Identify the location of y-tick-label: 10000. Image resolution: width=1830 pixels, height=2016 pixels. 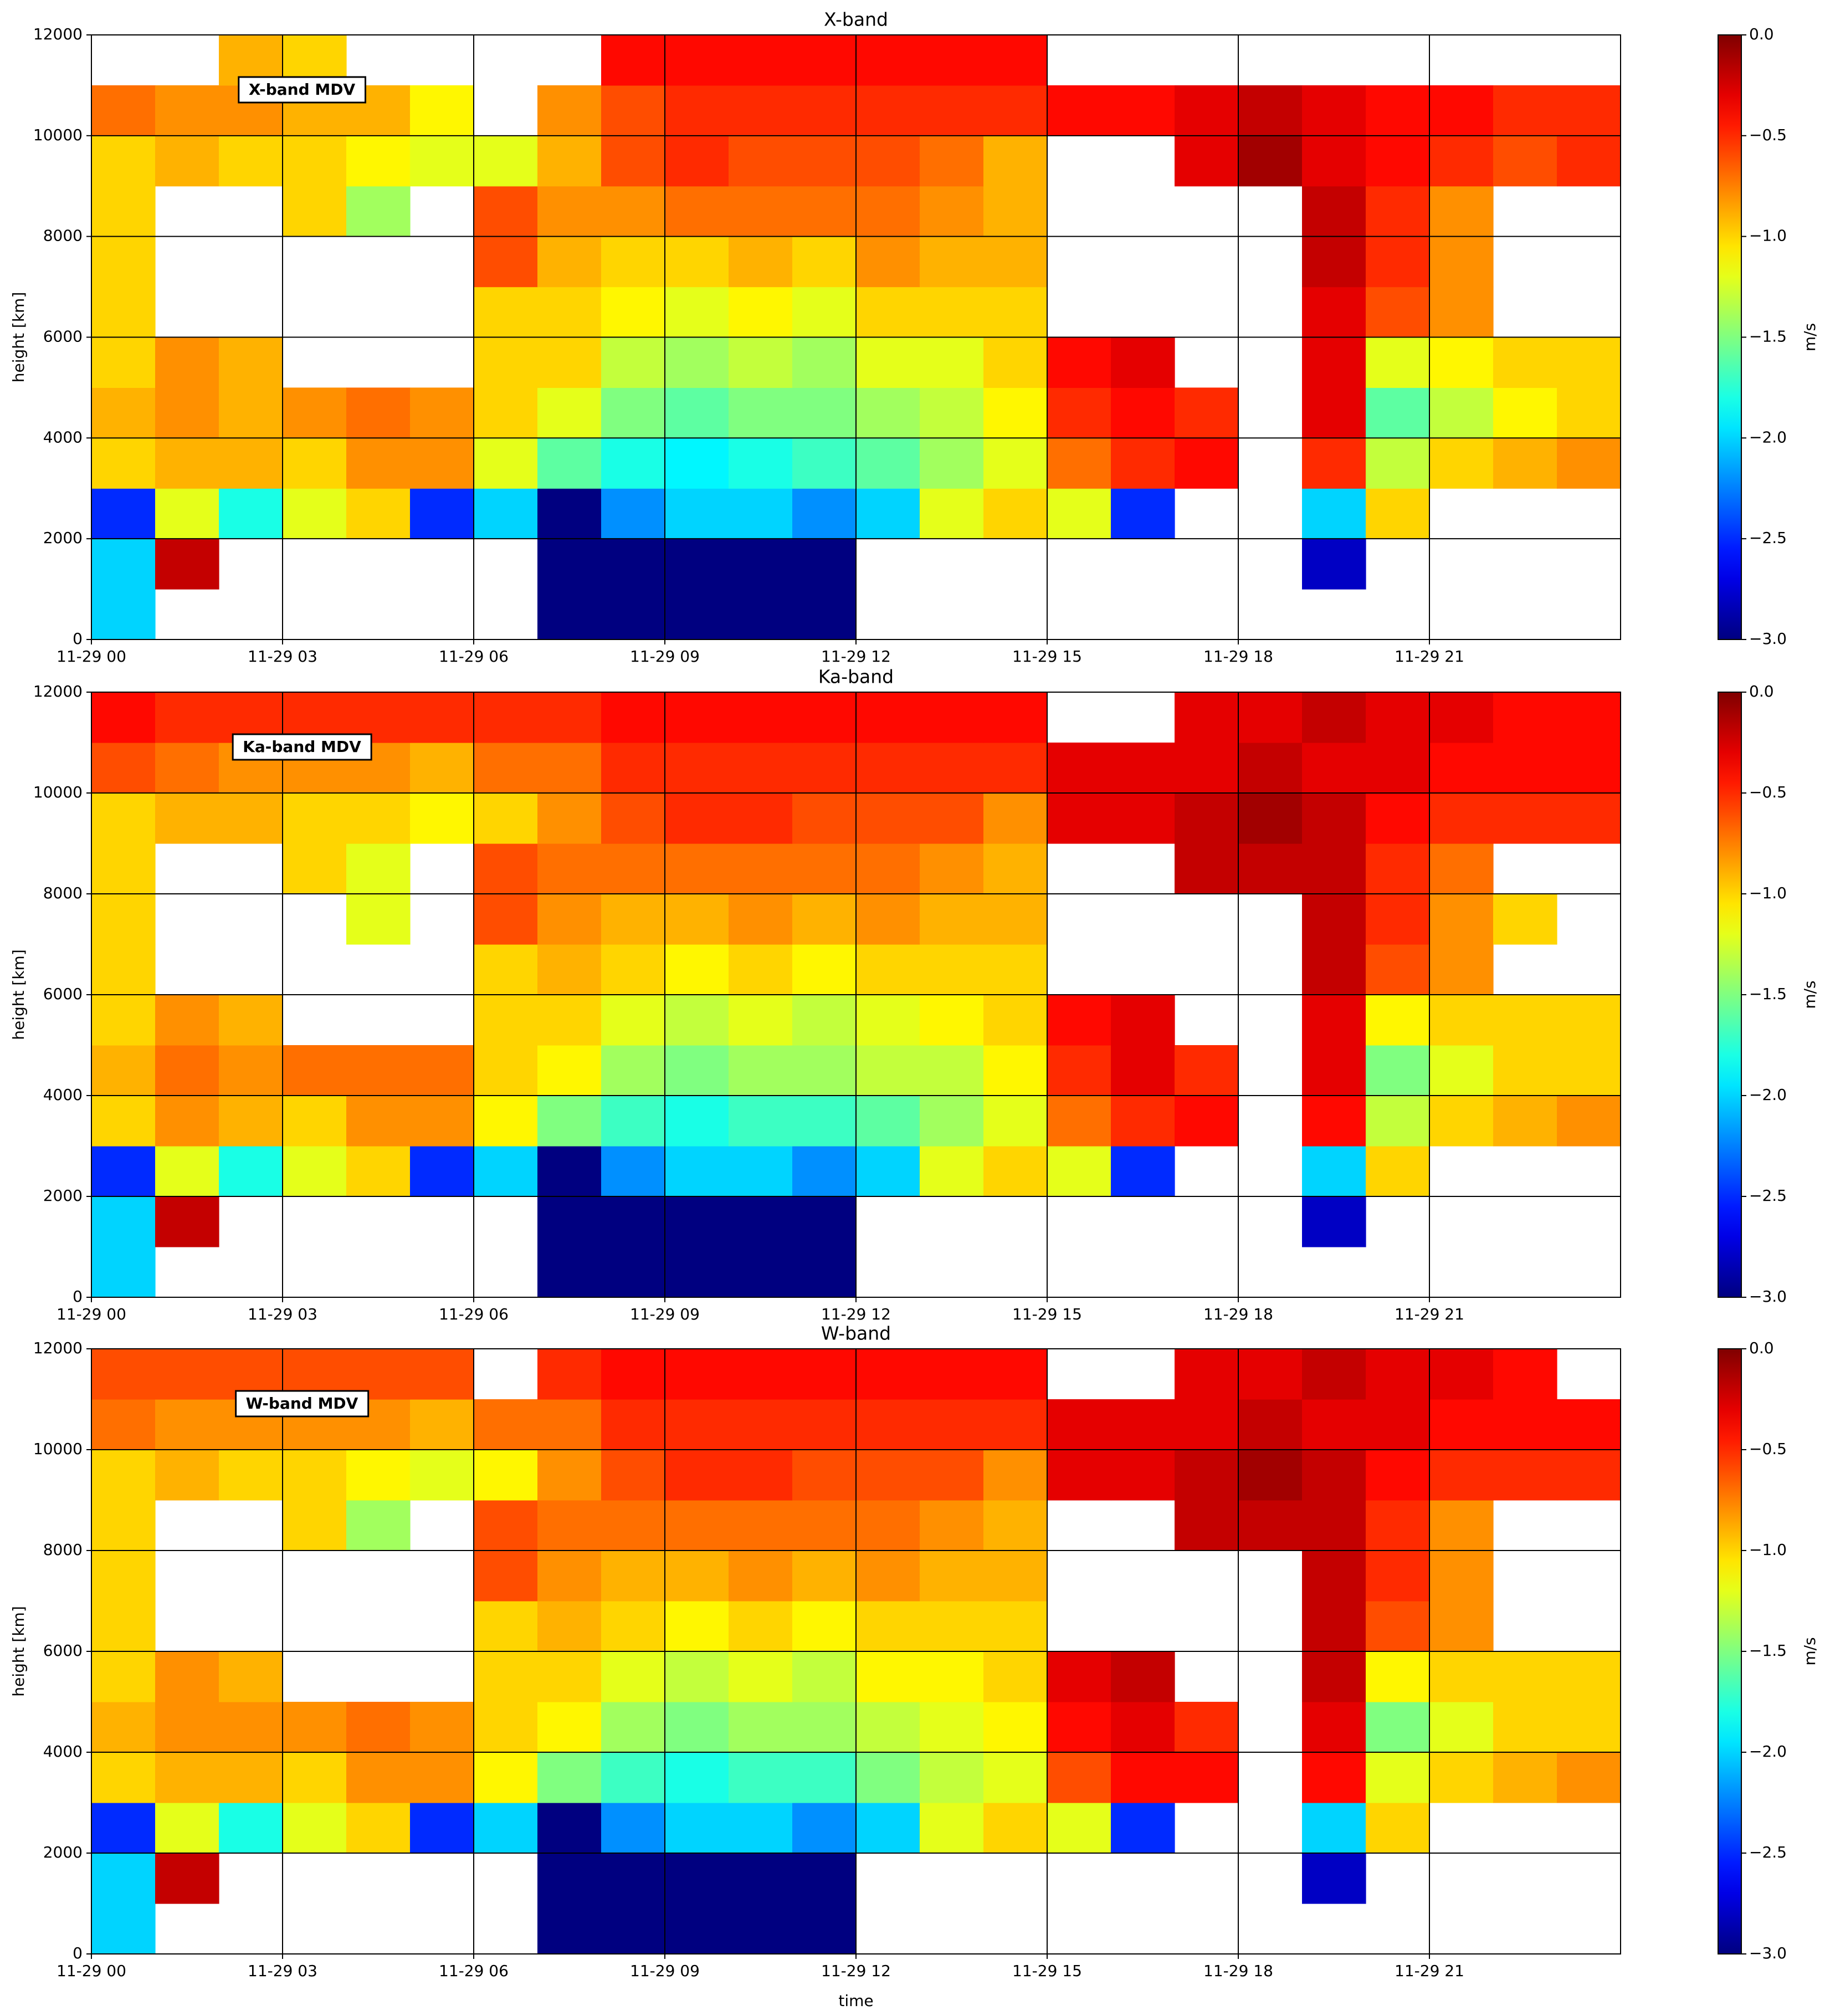
(58, 1449).